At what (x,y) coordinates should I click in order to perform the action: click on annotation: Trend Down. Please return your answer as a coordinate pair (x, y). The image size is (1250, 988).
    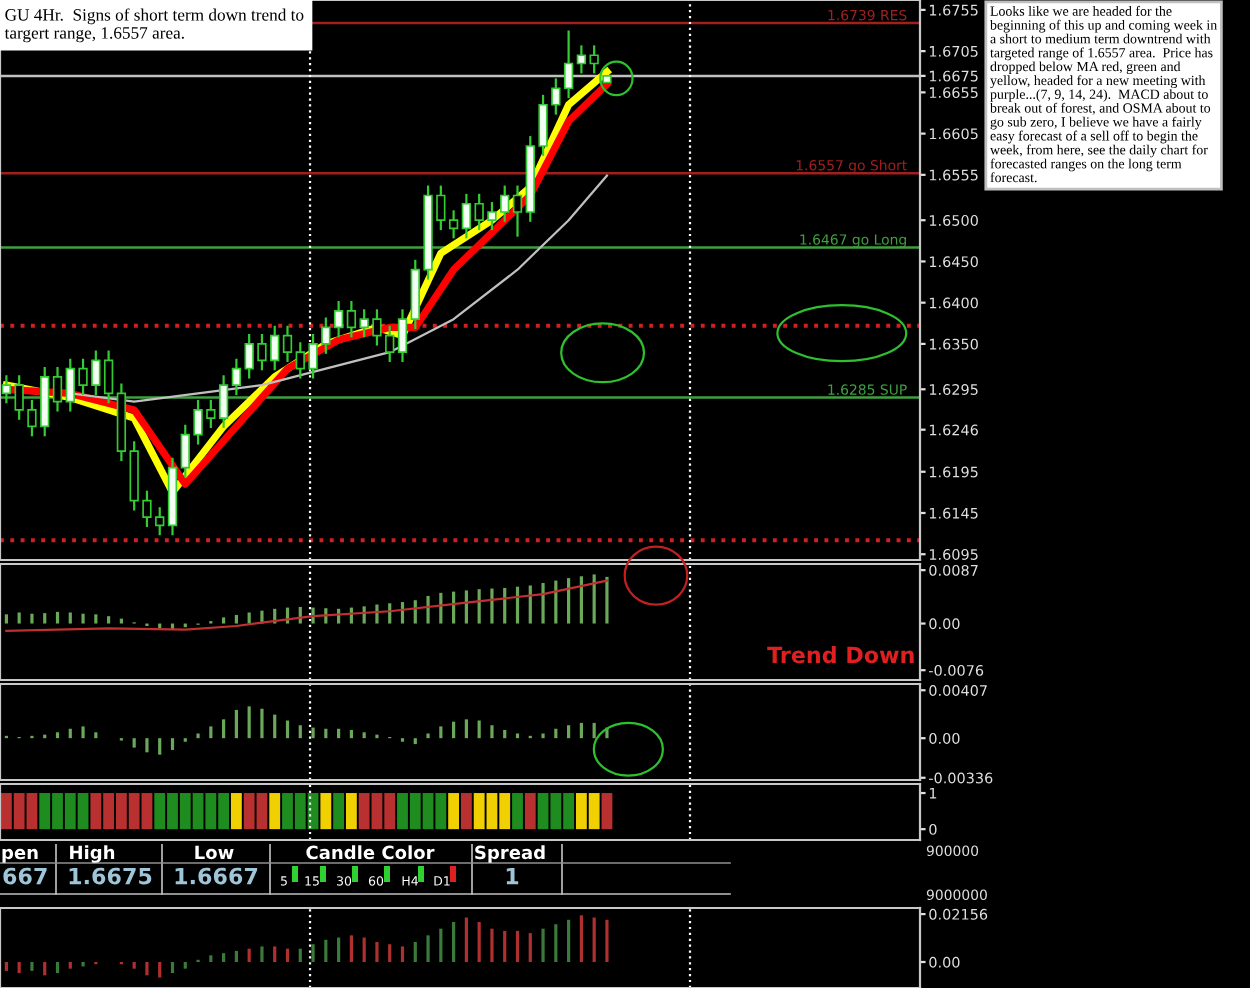
    Looking at the image, I should click on (840, 655).